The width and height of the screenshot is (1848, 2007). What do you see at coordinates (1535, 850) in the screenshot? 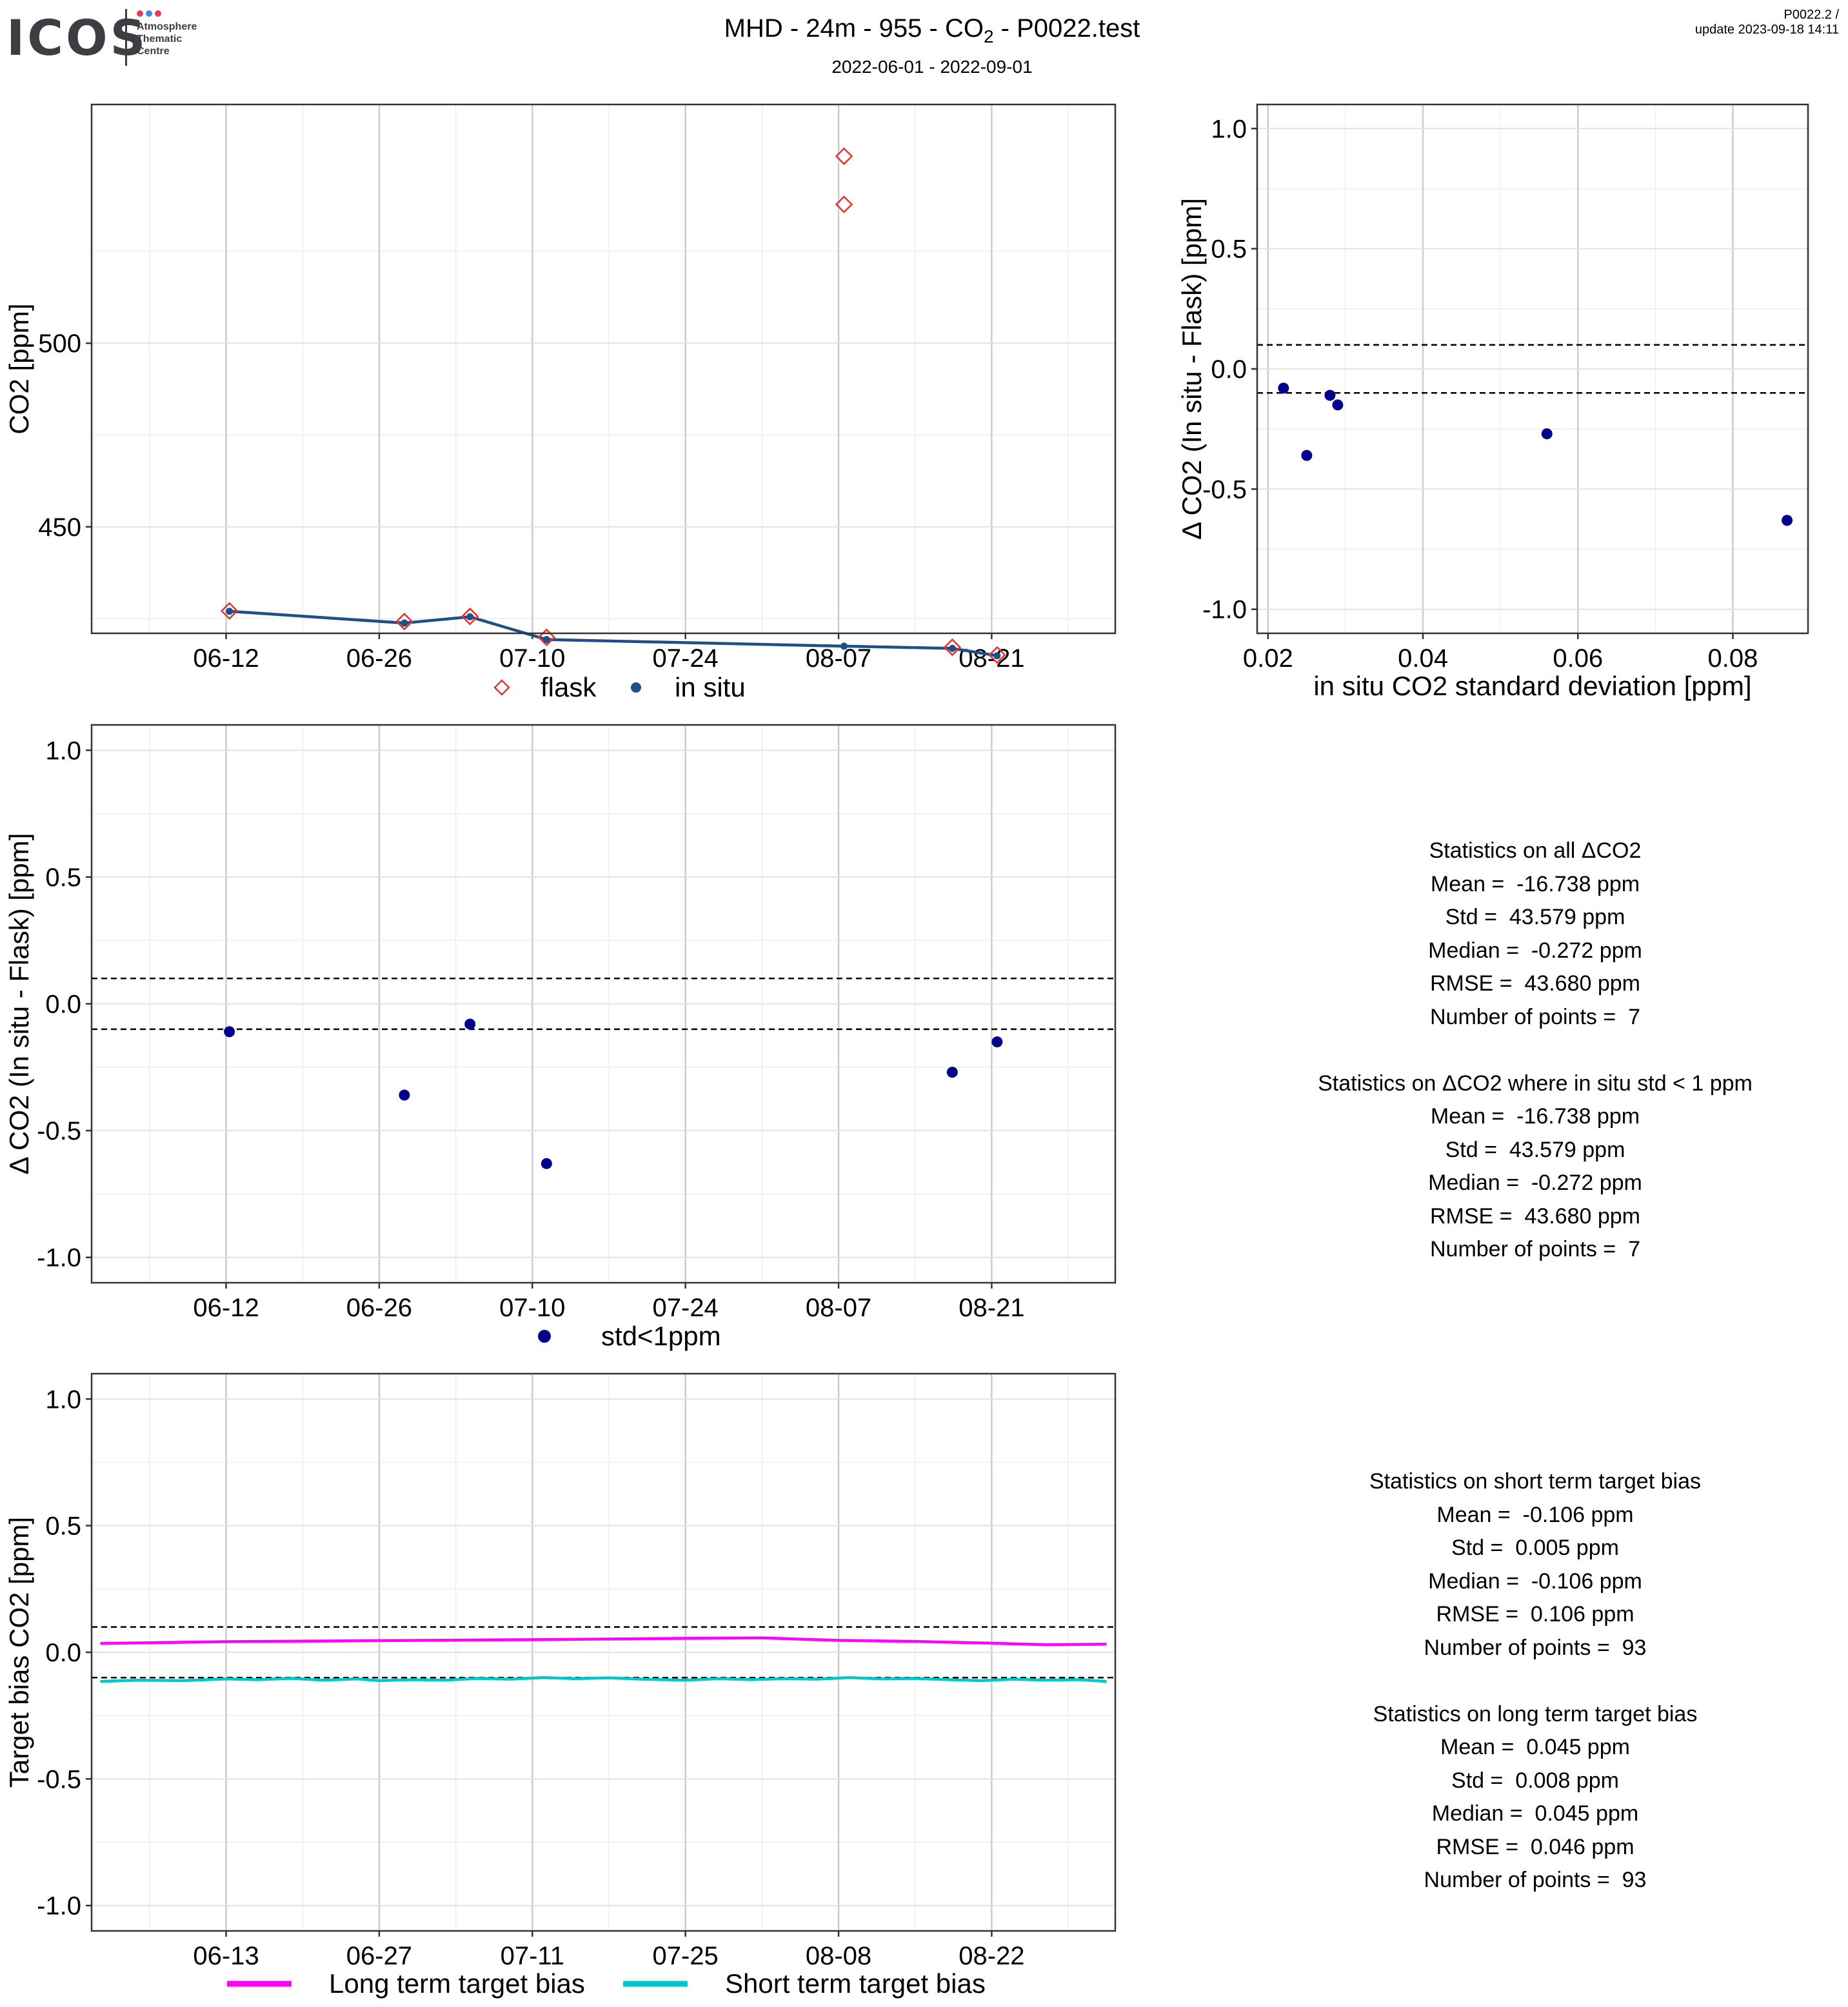
I see `stats-line: Statistics on all ΔCO2` at bounding box center [1535, 850].